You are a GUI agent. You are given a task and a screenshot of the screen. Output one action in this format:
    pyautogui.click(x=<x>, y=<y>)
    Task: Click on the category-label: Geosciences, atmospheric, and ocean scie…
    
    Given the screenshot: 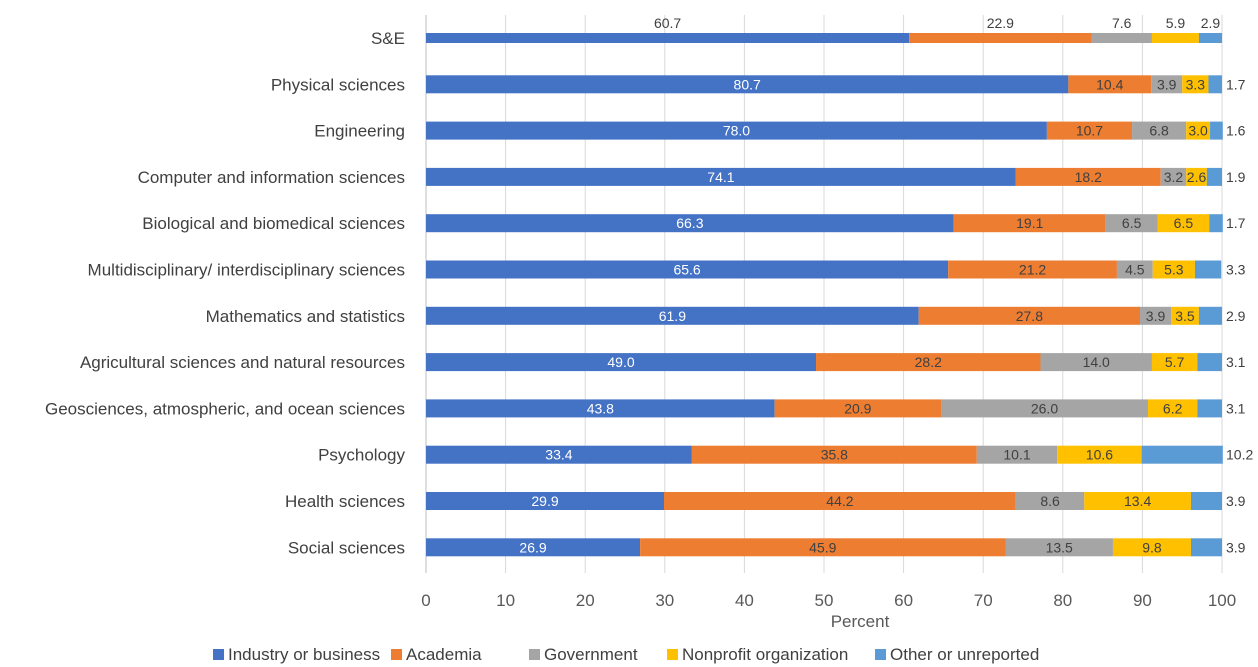 What is the action you would take?
    pyautogui.click(x=225, y=408)
    